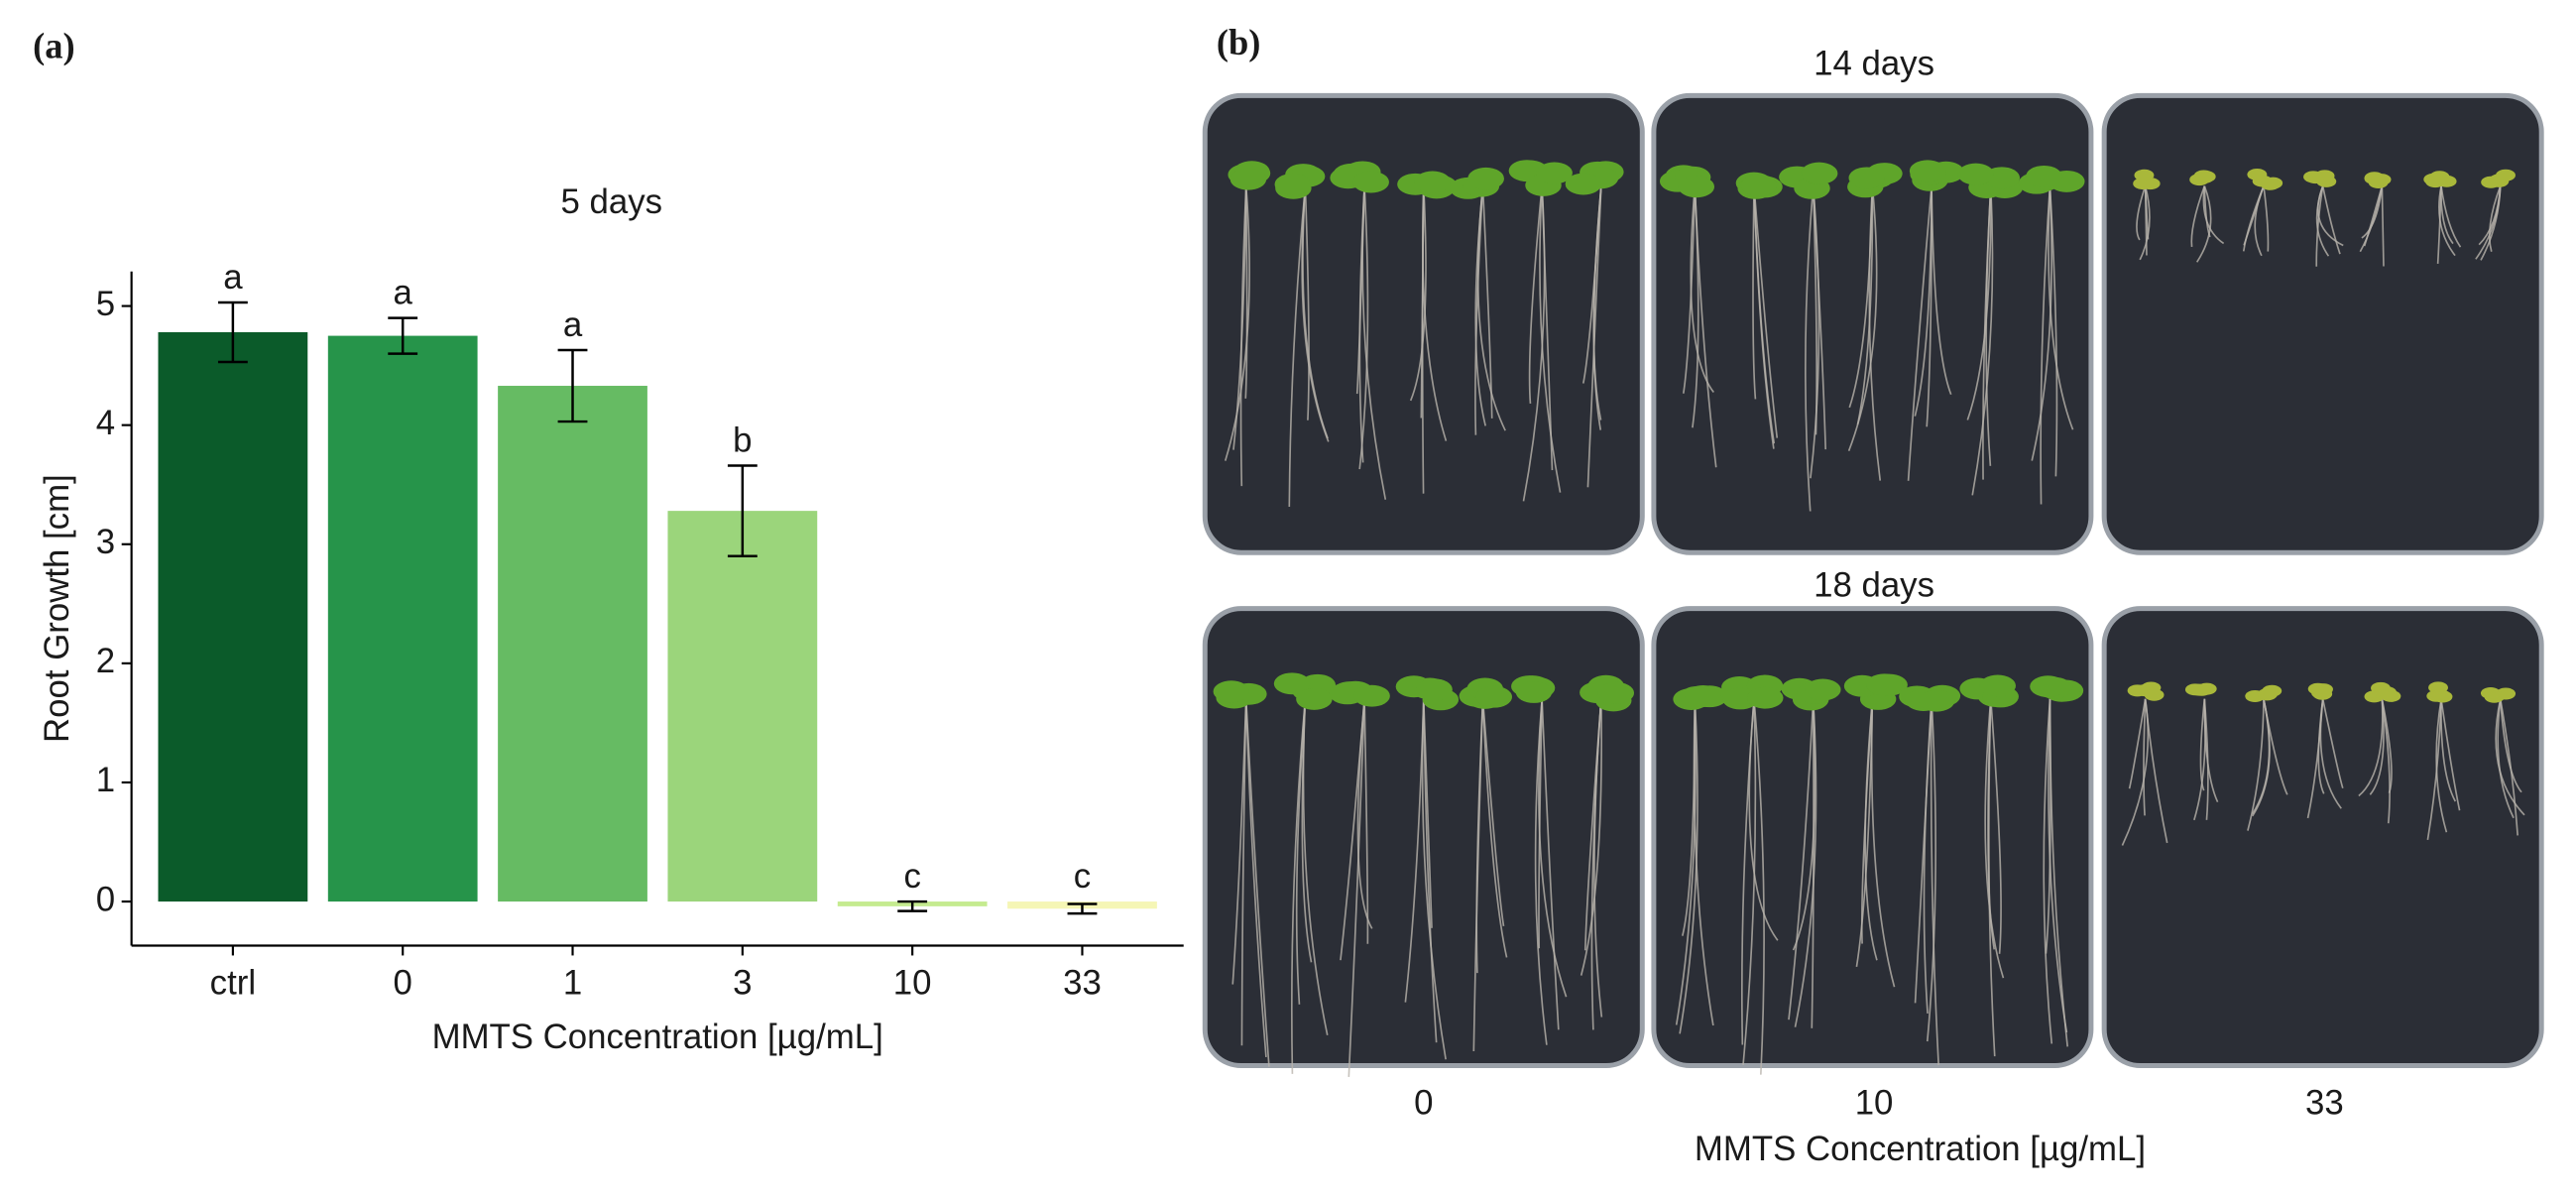  I want to click on x-tick-label: 33, so click(1082, 982).